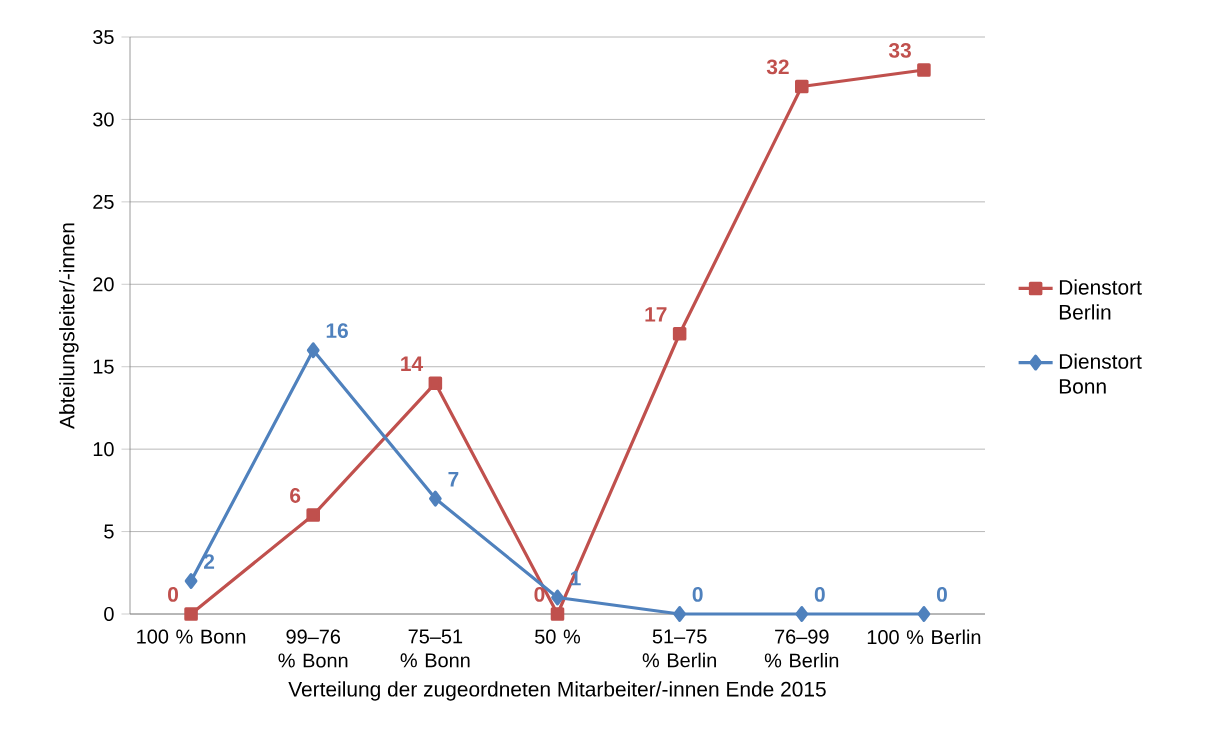 Image resolution: width=1213 pixels, height=756 pixels. What do you see at coordinates (209, 561) in the screenshot?
I see `data-label: 2` at bounding box center [209, 561].